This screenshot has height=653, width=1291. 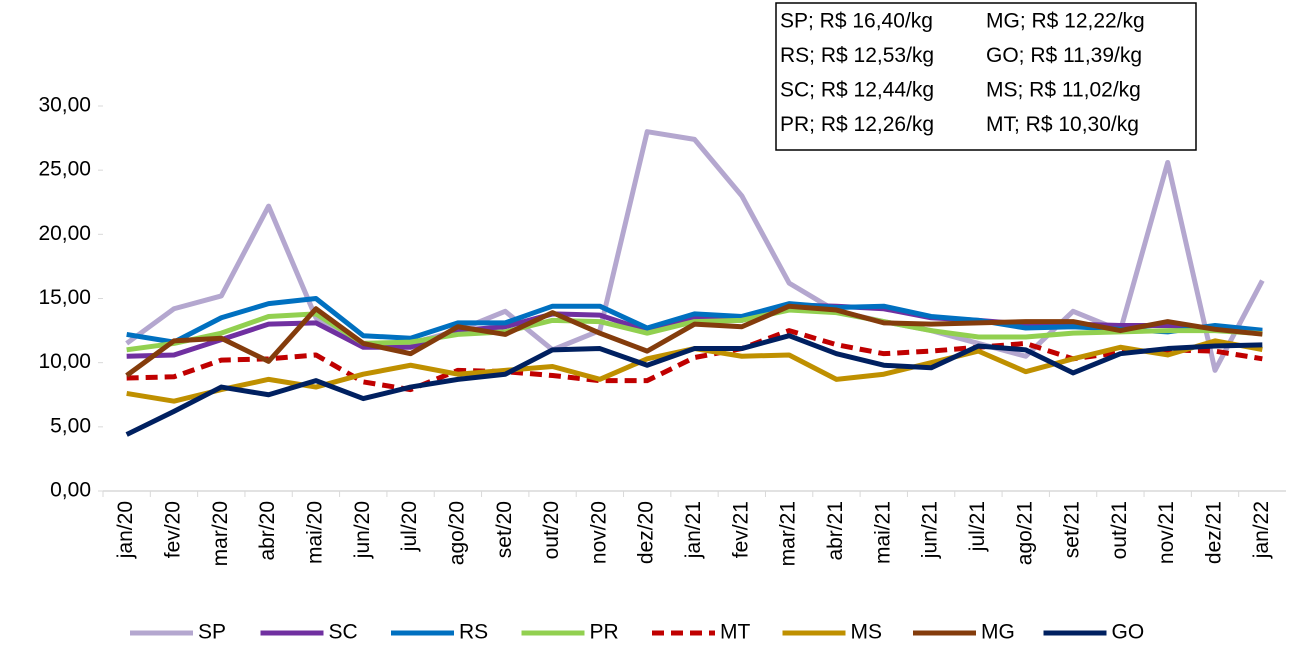 I want to click on legend-label: SP, so click(x=212, y=632).